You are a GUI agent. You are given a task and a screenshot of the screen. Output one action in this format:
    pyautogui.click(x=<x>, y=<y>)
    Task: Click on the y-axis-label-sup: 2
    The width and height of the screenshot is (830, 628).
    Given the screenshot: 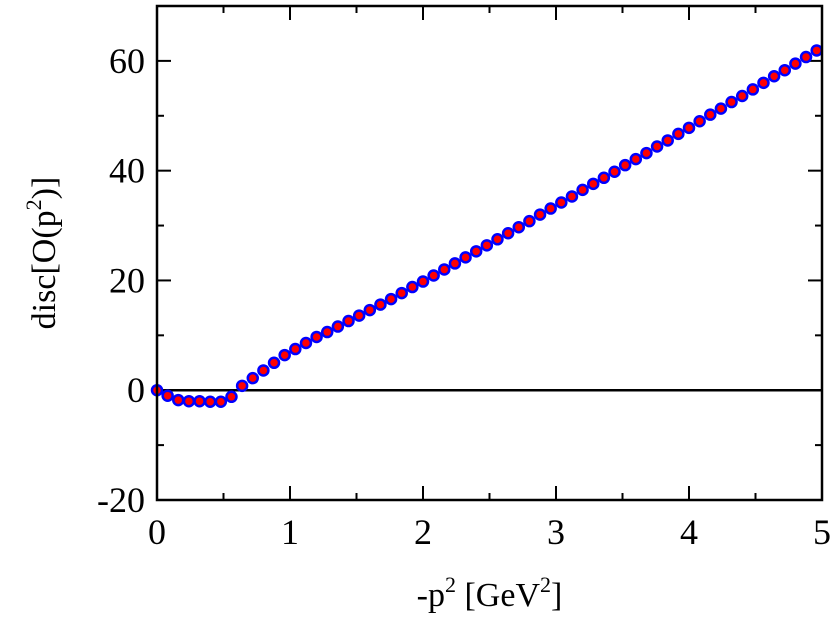 What is the action you would take?
    pyautogui.click(x=33, y=204)
    